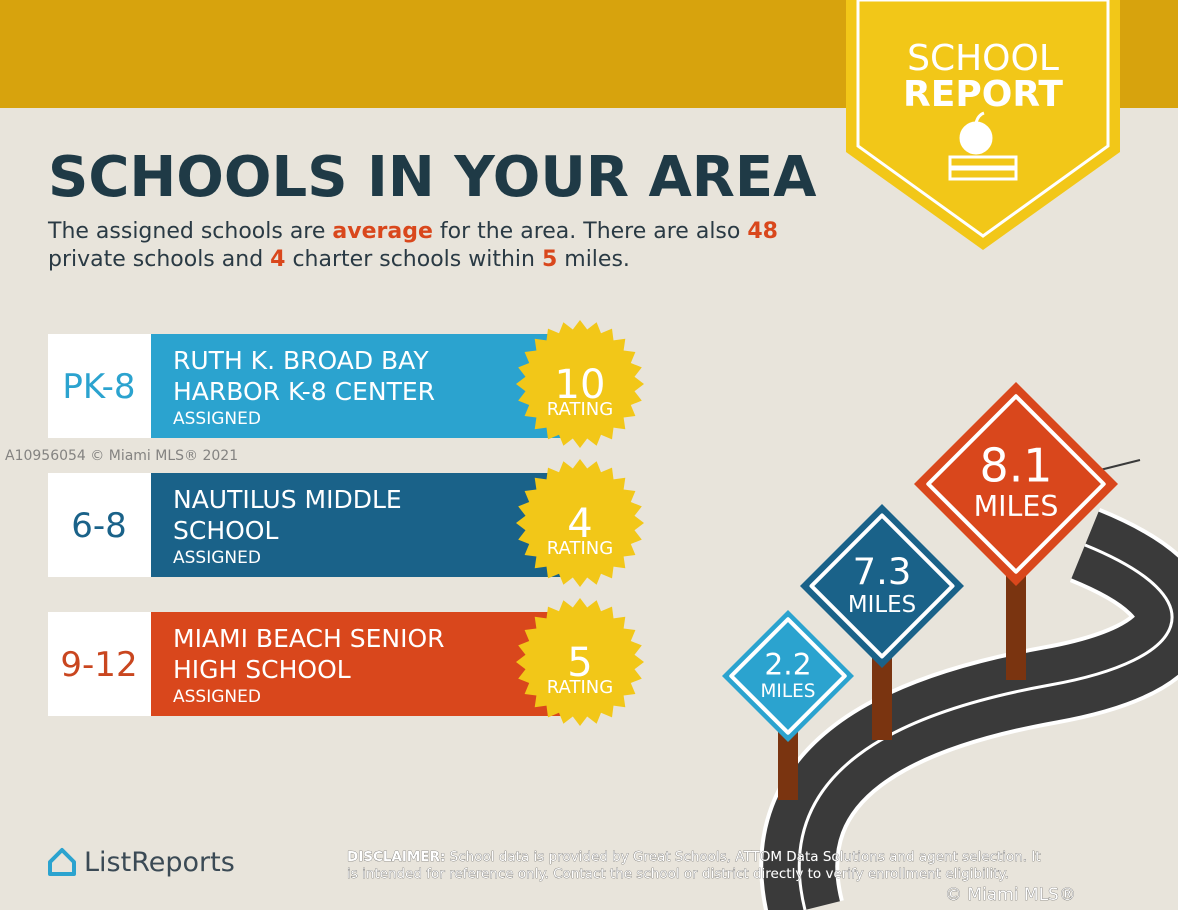  What do you see at coordinates (1120, 465) in the screenshot?
I see `road-far` at bounding box center [1120, 465].